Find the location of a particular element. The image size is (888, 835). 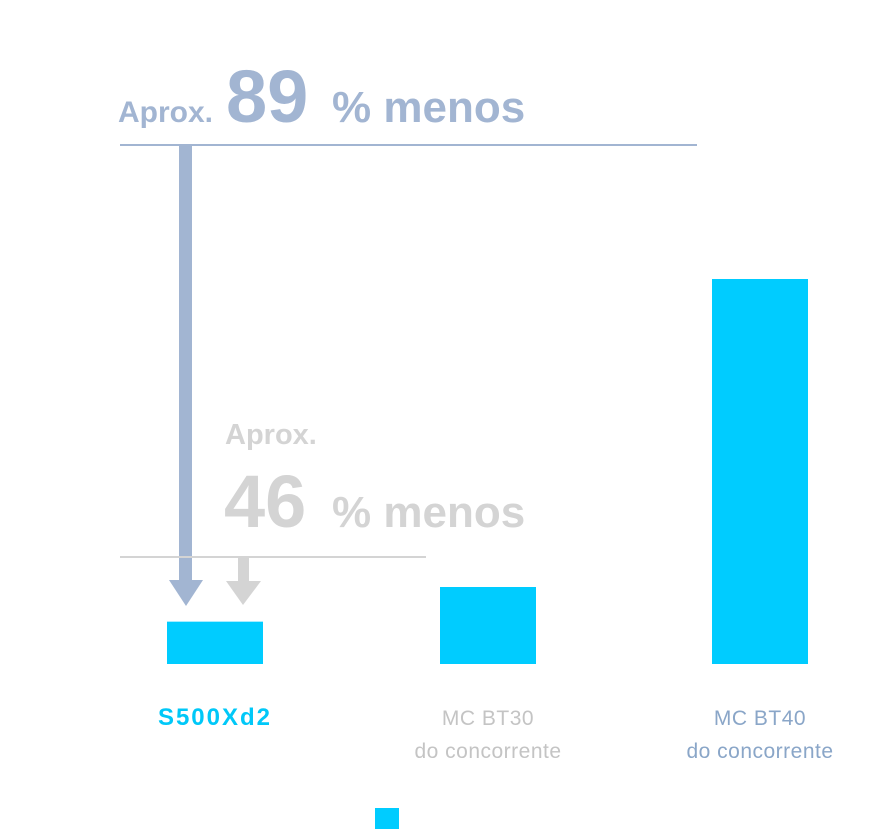

annotation: 46 % menos is located at coordinates (374, 501).